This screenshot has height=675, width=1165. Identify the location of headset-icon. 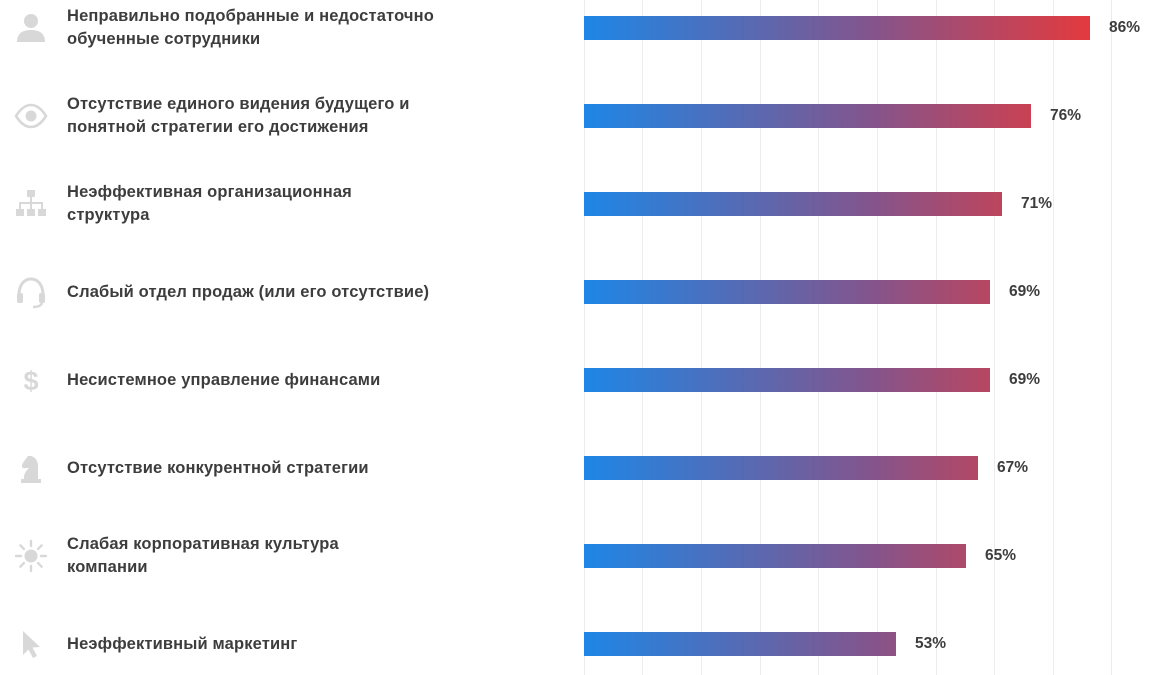
(31, 292).